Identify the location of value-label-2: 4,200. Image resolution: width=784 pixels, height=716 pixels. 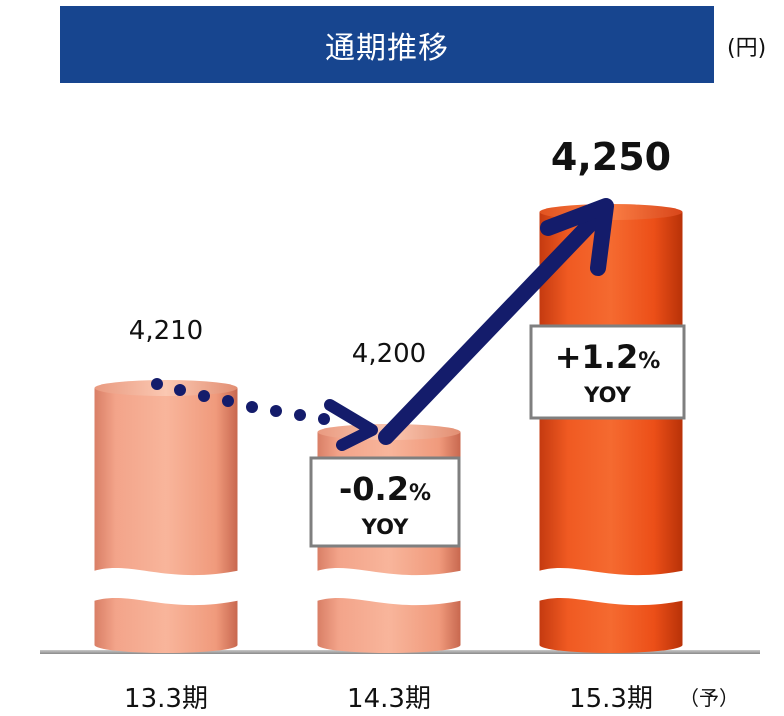
(389, 354).